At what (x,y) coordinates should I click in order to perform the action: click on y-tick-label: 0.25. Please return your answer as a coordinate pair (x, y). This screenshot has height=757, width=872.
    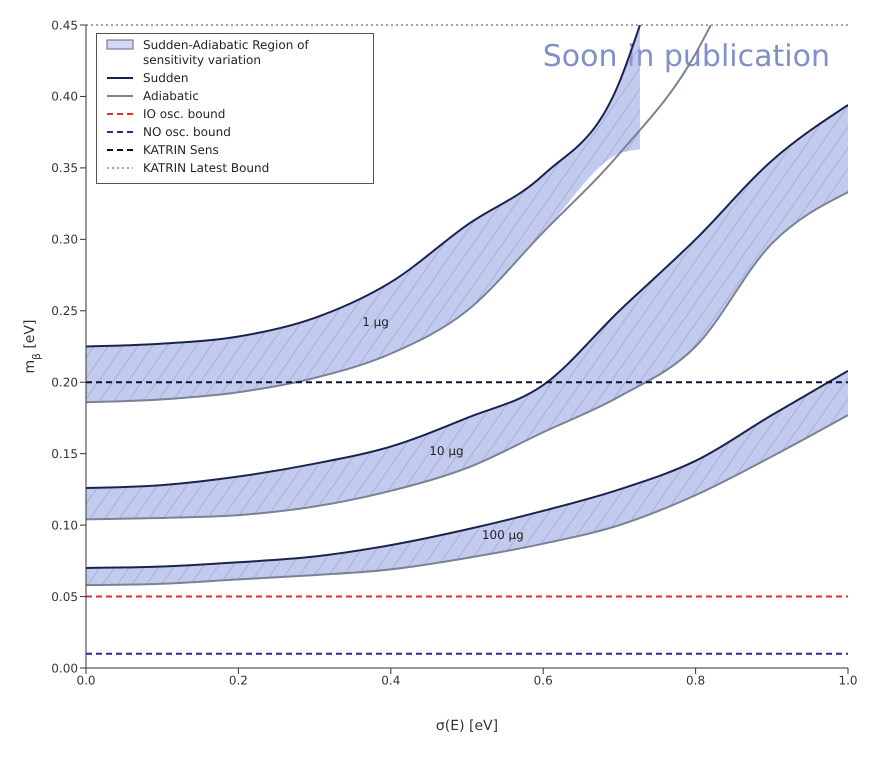
    Looking at the image, I should click on (64, 311).